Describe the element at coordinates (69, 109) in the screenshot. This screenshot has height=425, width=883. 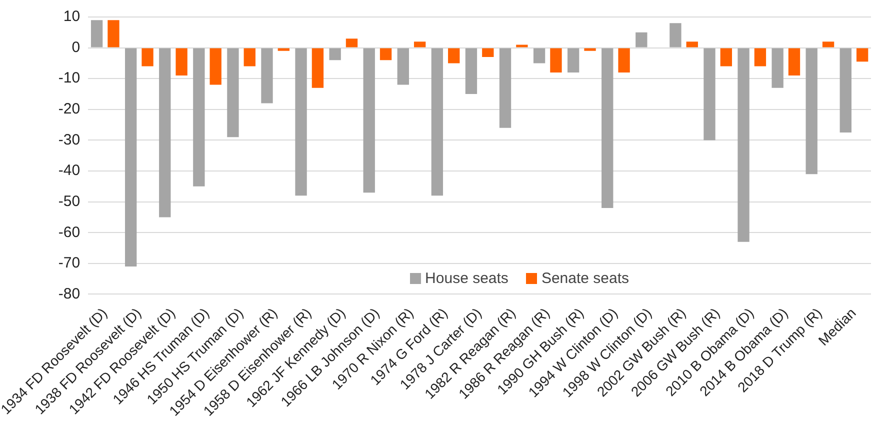
I see `y-tick-label: -20` at that location.